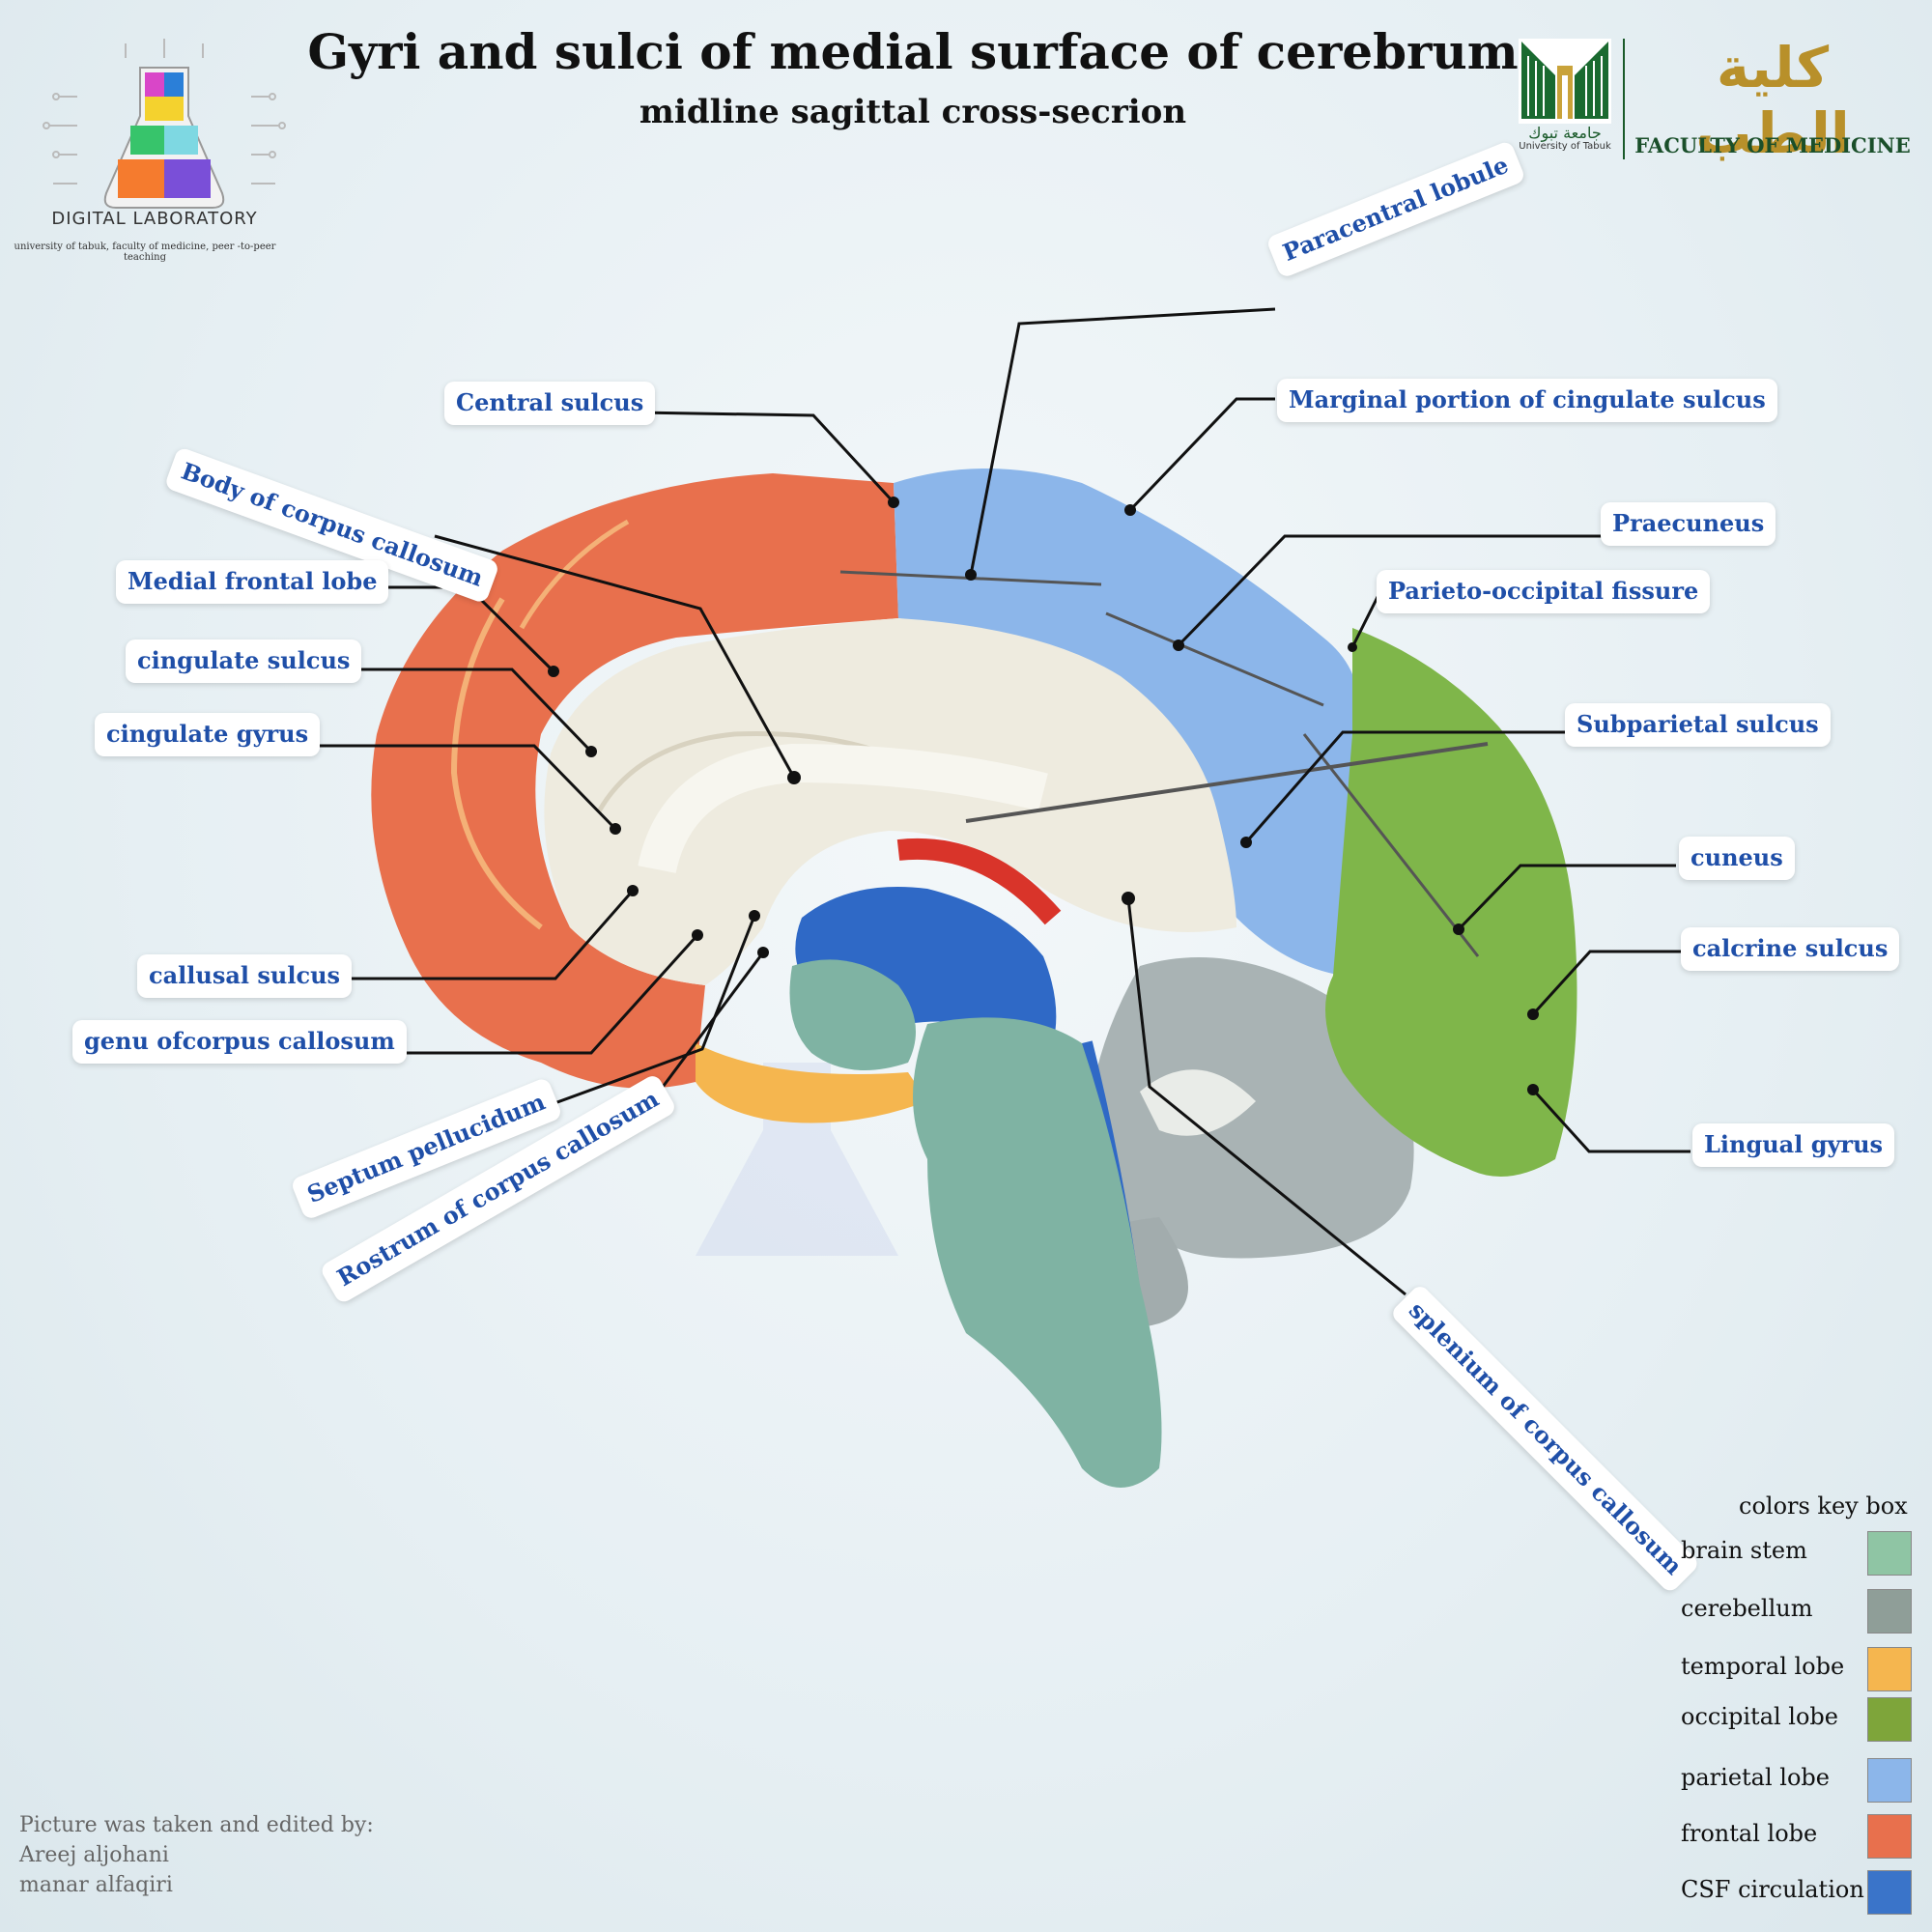 The image size is (1932, 1932). I want to click on label-cuneus: cuneus, so click(1737, 858).